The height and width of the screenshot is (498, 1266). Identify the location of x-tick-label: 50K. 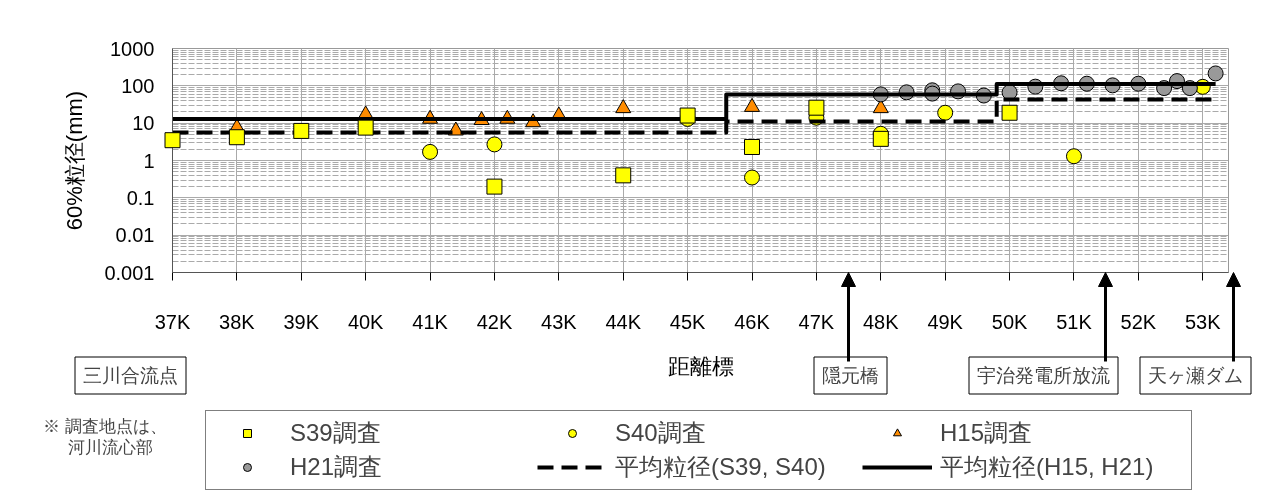
(1010, 321).